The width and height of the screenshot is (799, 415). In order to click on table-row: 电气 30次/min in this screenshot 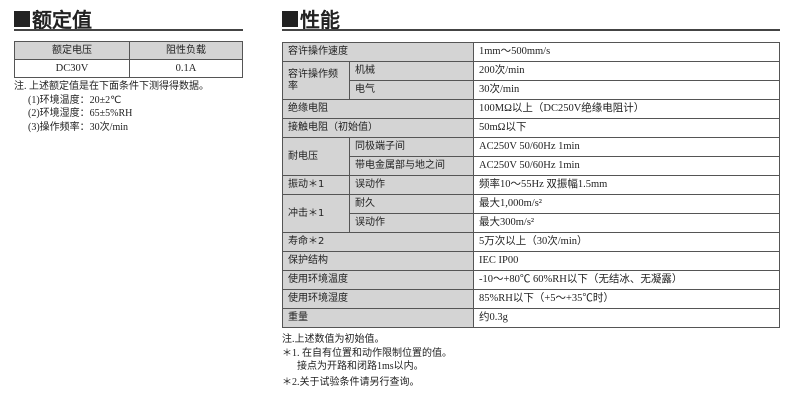, I will do `click(531, 90)`.